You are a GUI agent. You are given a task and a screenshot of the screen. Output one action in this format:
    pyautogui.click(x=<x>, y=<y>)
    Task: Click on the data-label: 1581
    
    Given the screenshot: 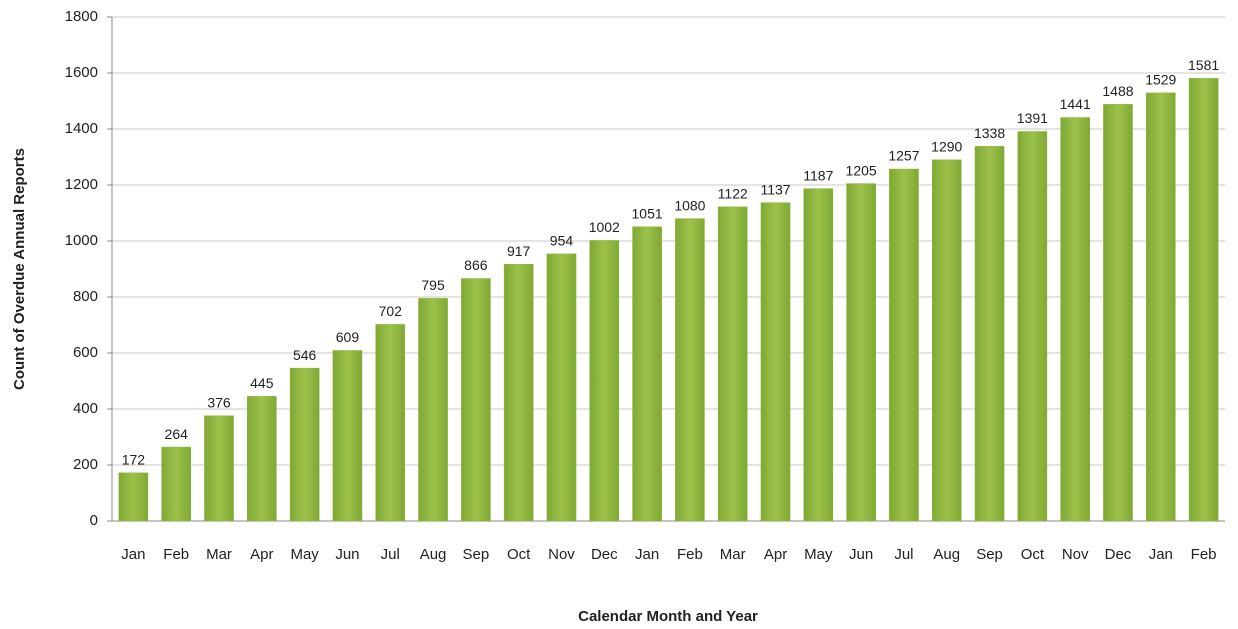 What is the action you would take?
    pyautogui.click(x=1203, y=65)
    